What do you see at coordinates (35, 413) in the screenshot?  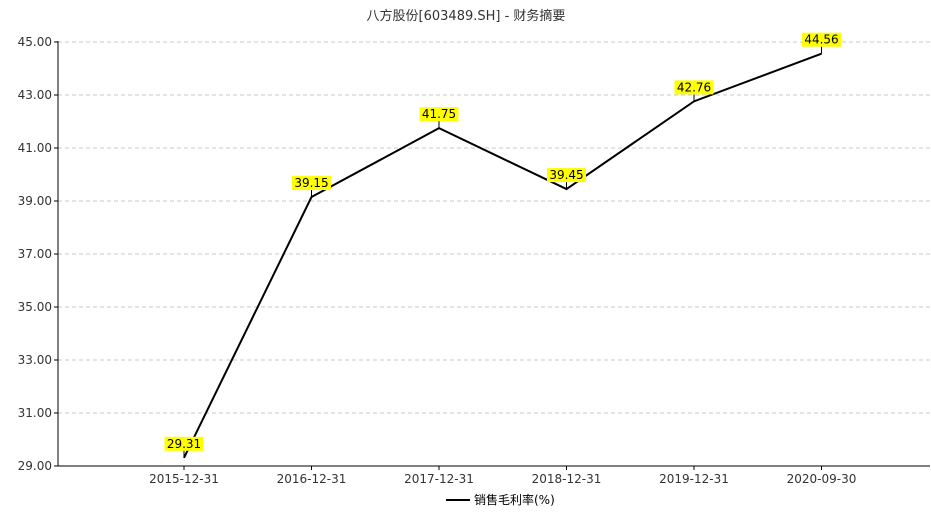 I see `y-tick-label: 31.00` at bounding box center [35, 413].